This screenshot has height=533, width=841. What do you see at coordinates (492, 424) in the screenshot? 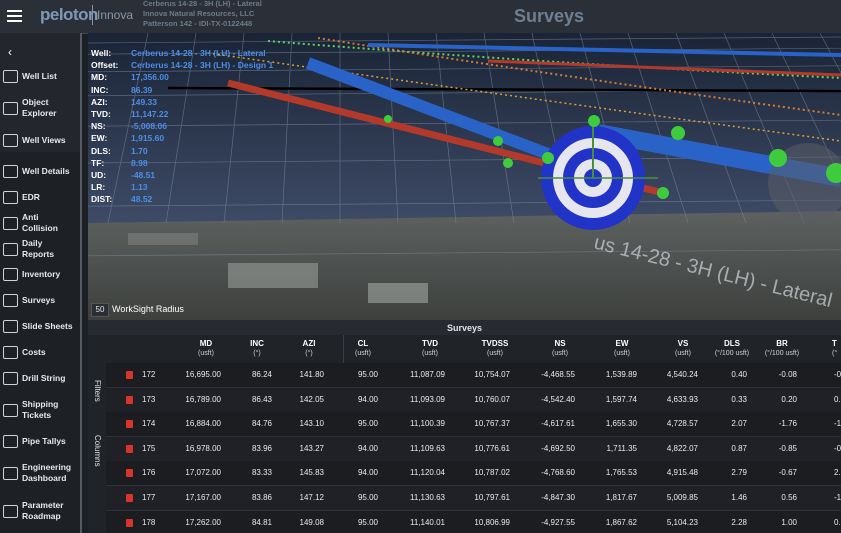
I see `cell-value: 10,767.37` at bounding box center [492, 424].